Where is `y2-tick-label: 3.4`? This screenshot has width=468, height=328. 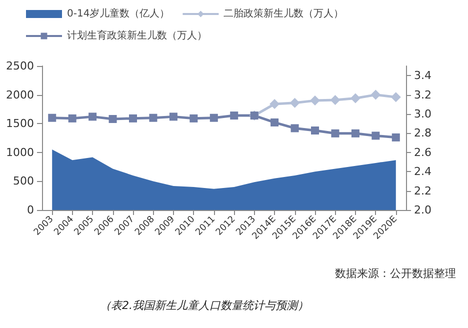
y2-tick-label: 3.4 is located at coordinates (423, 75).